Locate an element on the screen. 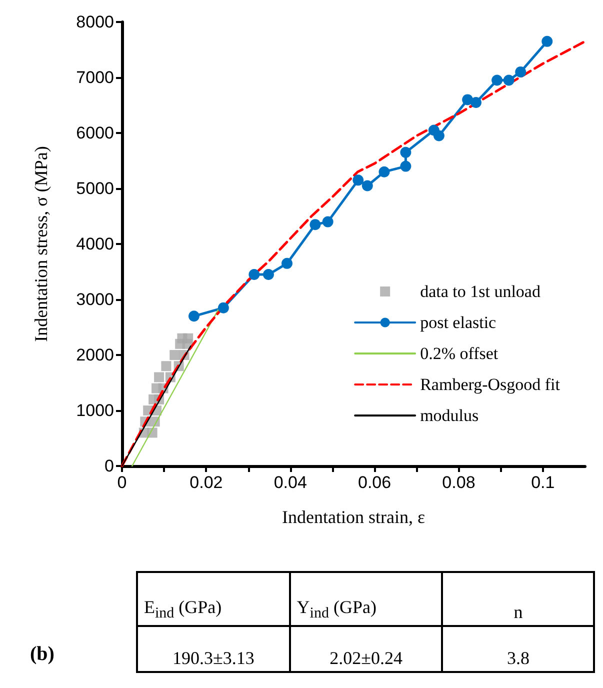 This screenshot has height=688, width=603. y-tick-label: 4000 is located at coordinates (95, 244).